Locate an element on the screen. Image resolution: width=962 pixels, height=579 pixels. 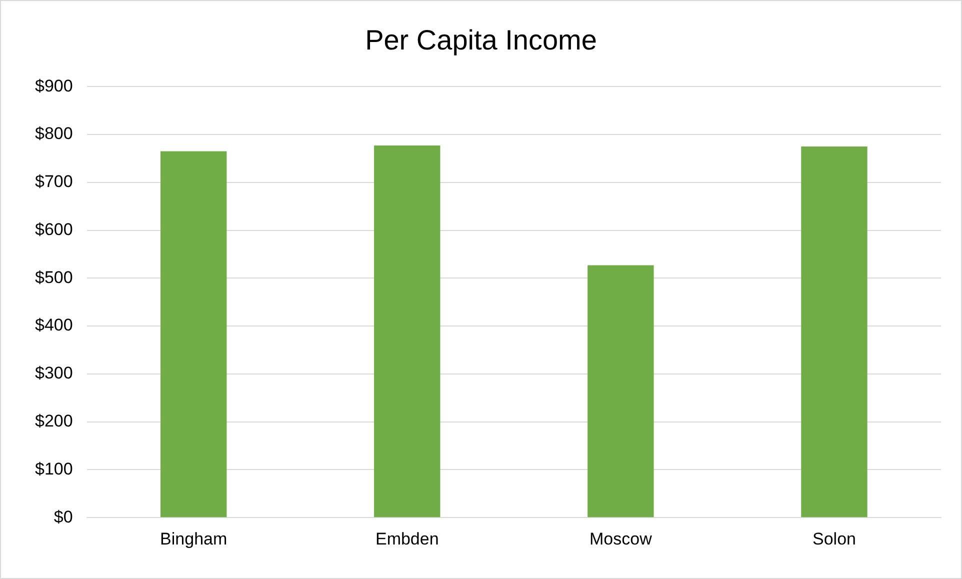
y-tick-label: $700 is located at coordinates (53, 182).